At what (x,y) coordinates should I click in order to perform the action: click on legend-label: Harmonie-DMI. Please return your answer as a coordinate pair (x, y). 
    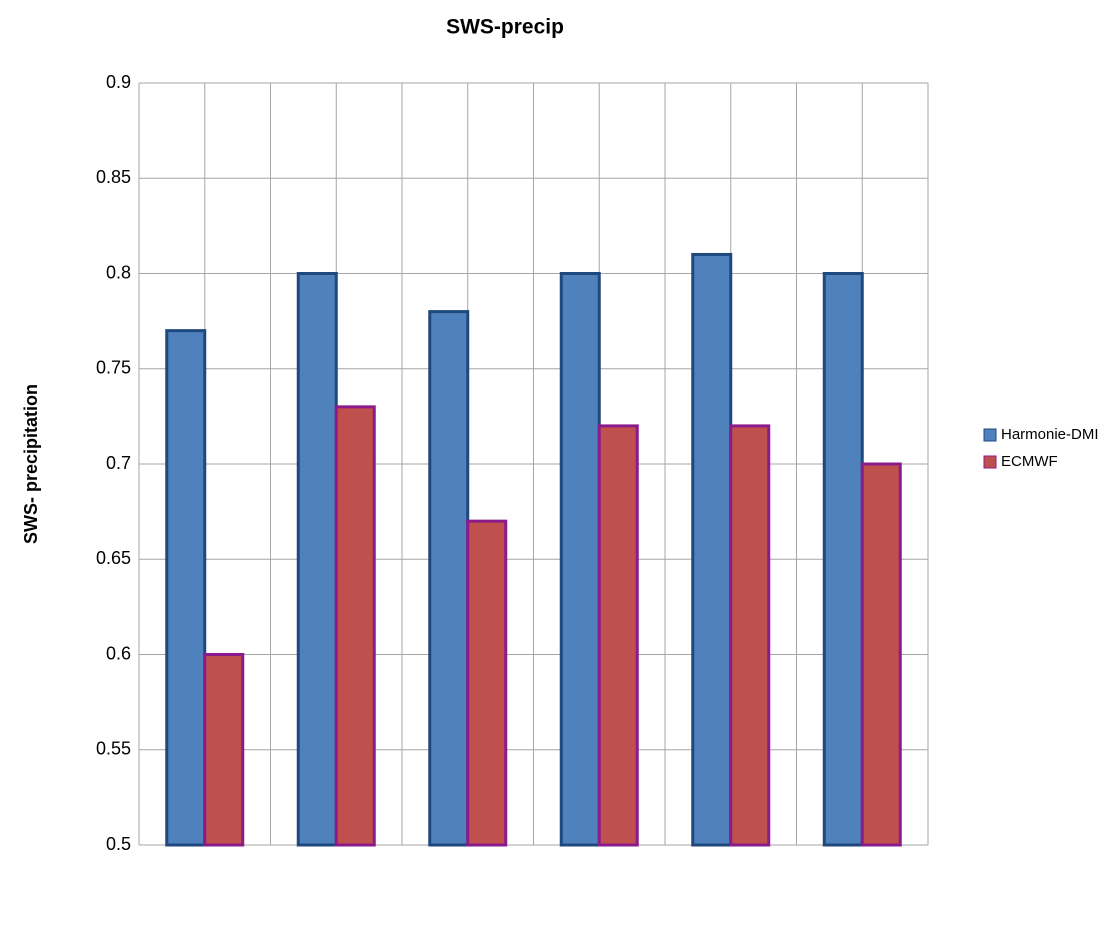
    Looking at the image, I should click on (1050, 434).